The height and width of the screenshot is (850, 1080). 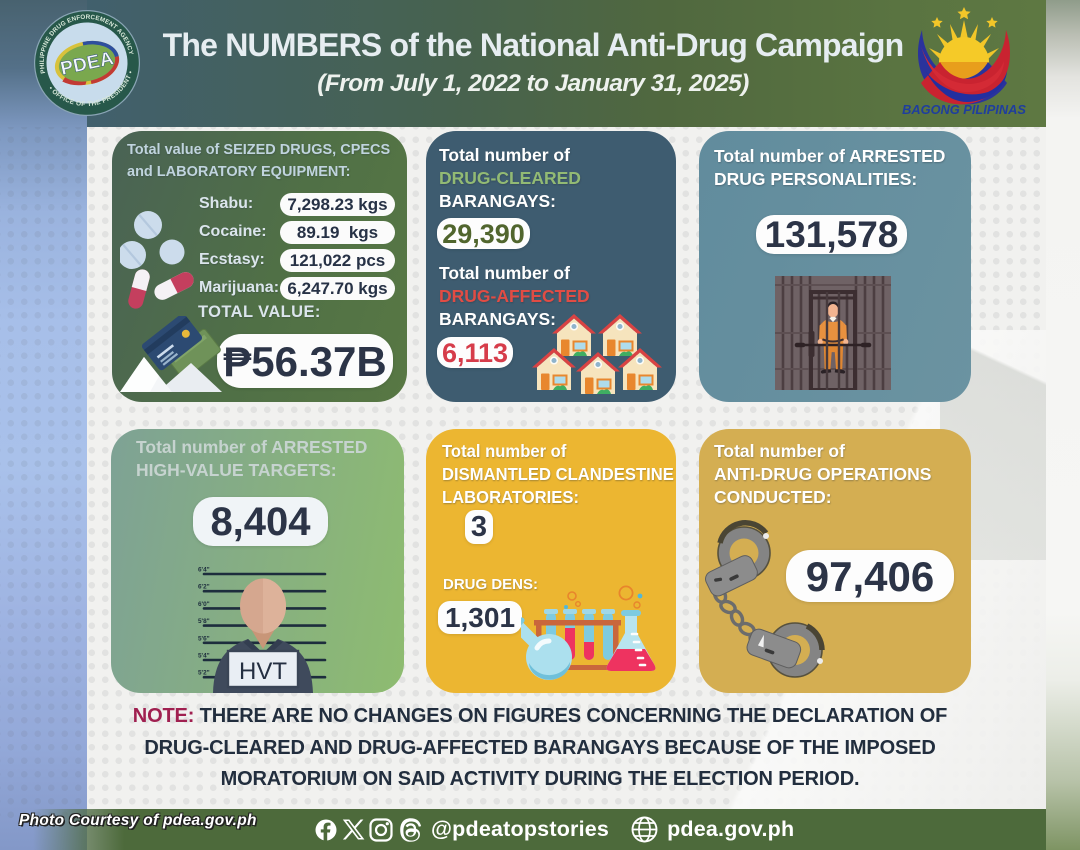 I want to click on svg-text: 5'4", so click(x=204, y=656).